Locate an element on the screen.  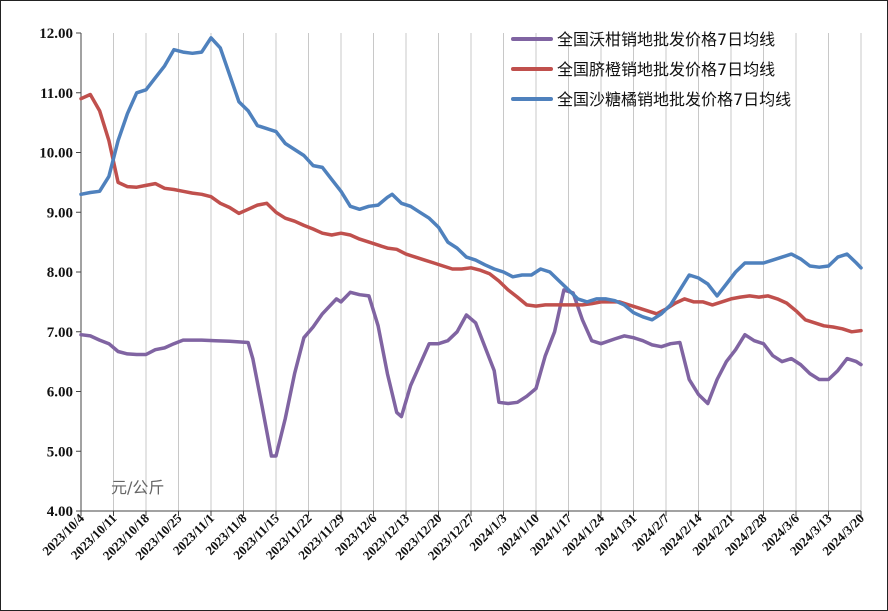
unit-label: 元/公斤 is located at coordinates (137, 487).